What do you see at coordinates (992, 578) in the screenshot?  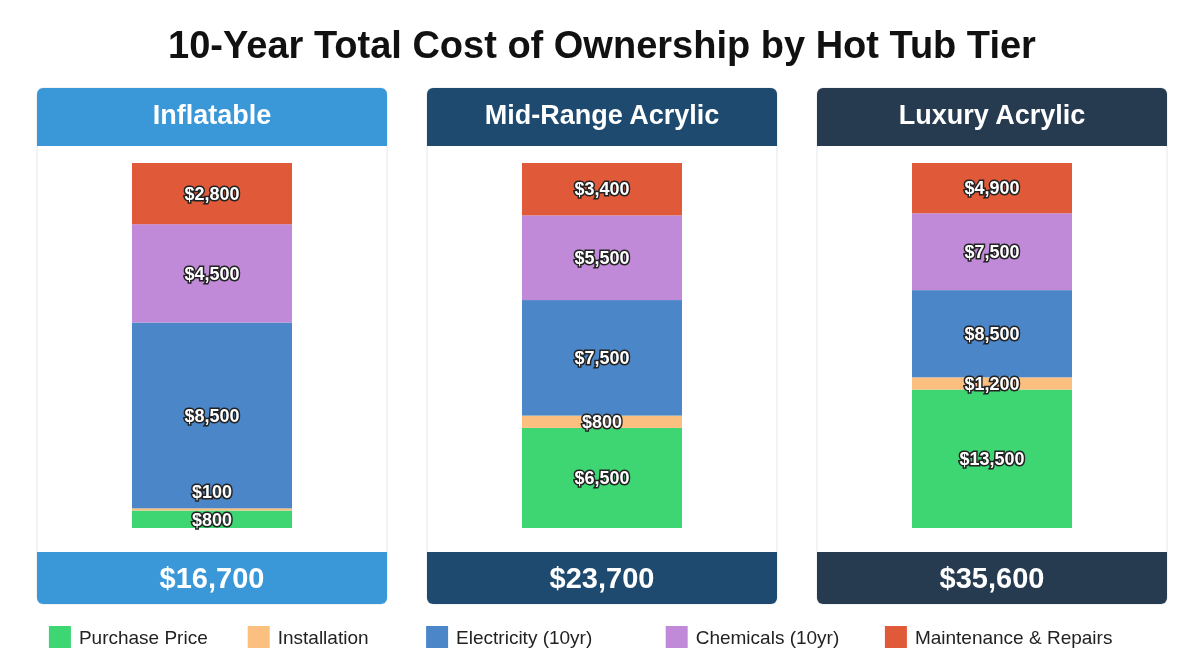 I see `total-label: $35,600` at bounding box center [992, 578].